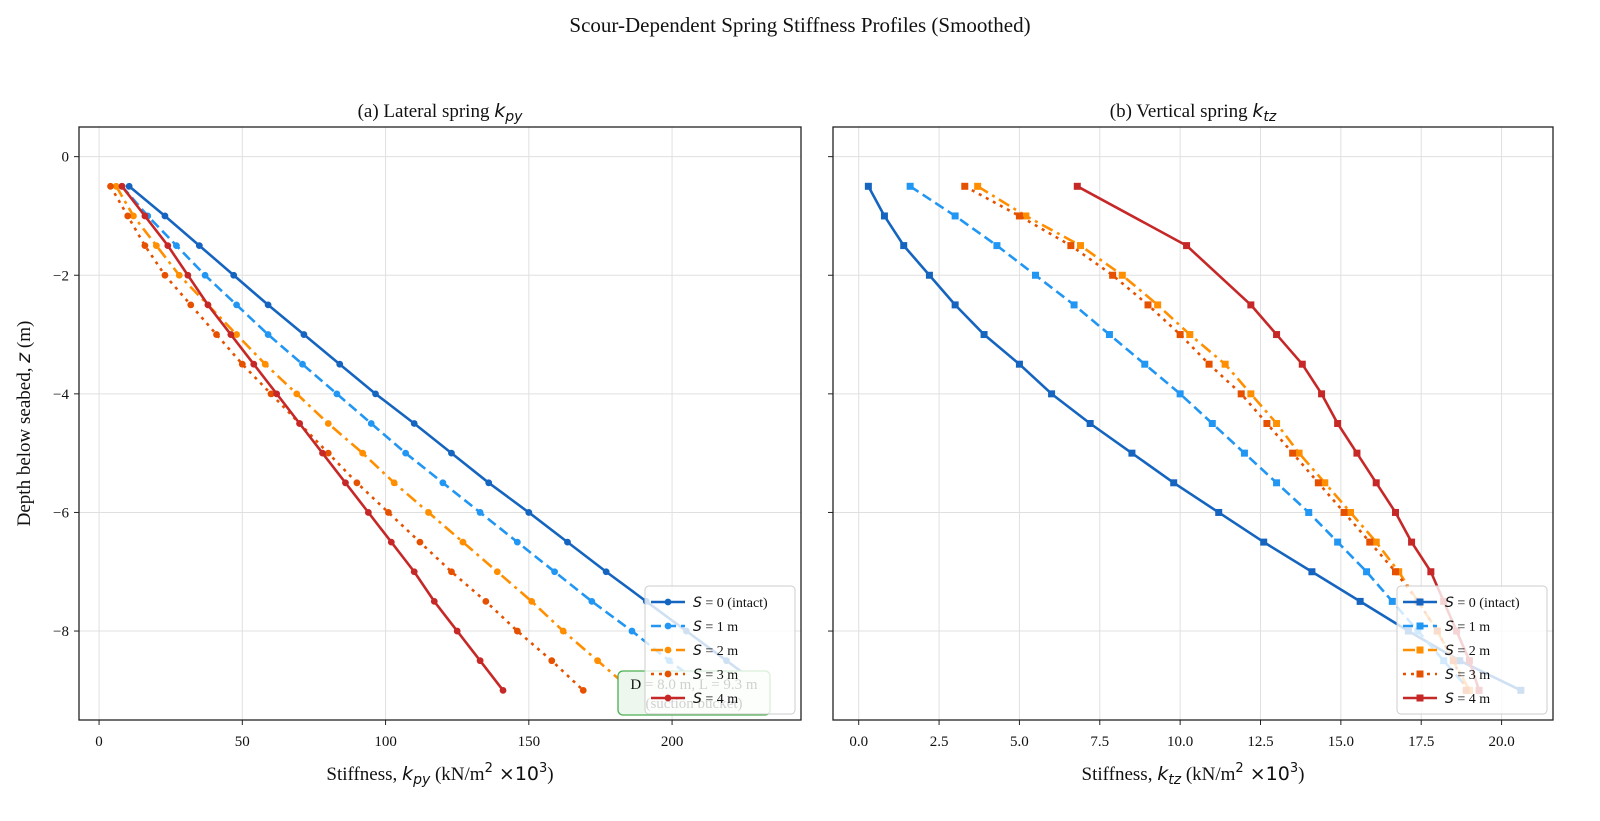  Describe the element at coordinates (694, 699) in the screenshot. I see `legend-item: S = 4 m` at that location.